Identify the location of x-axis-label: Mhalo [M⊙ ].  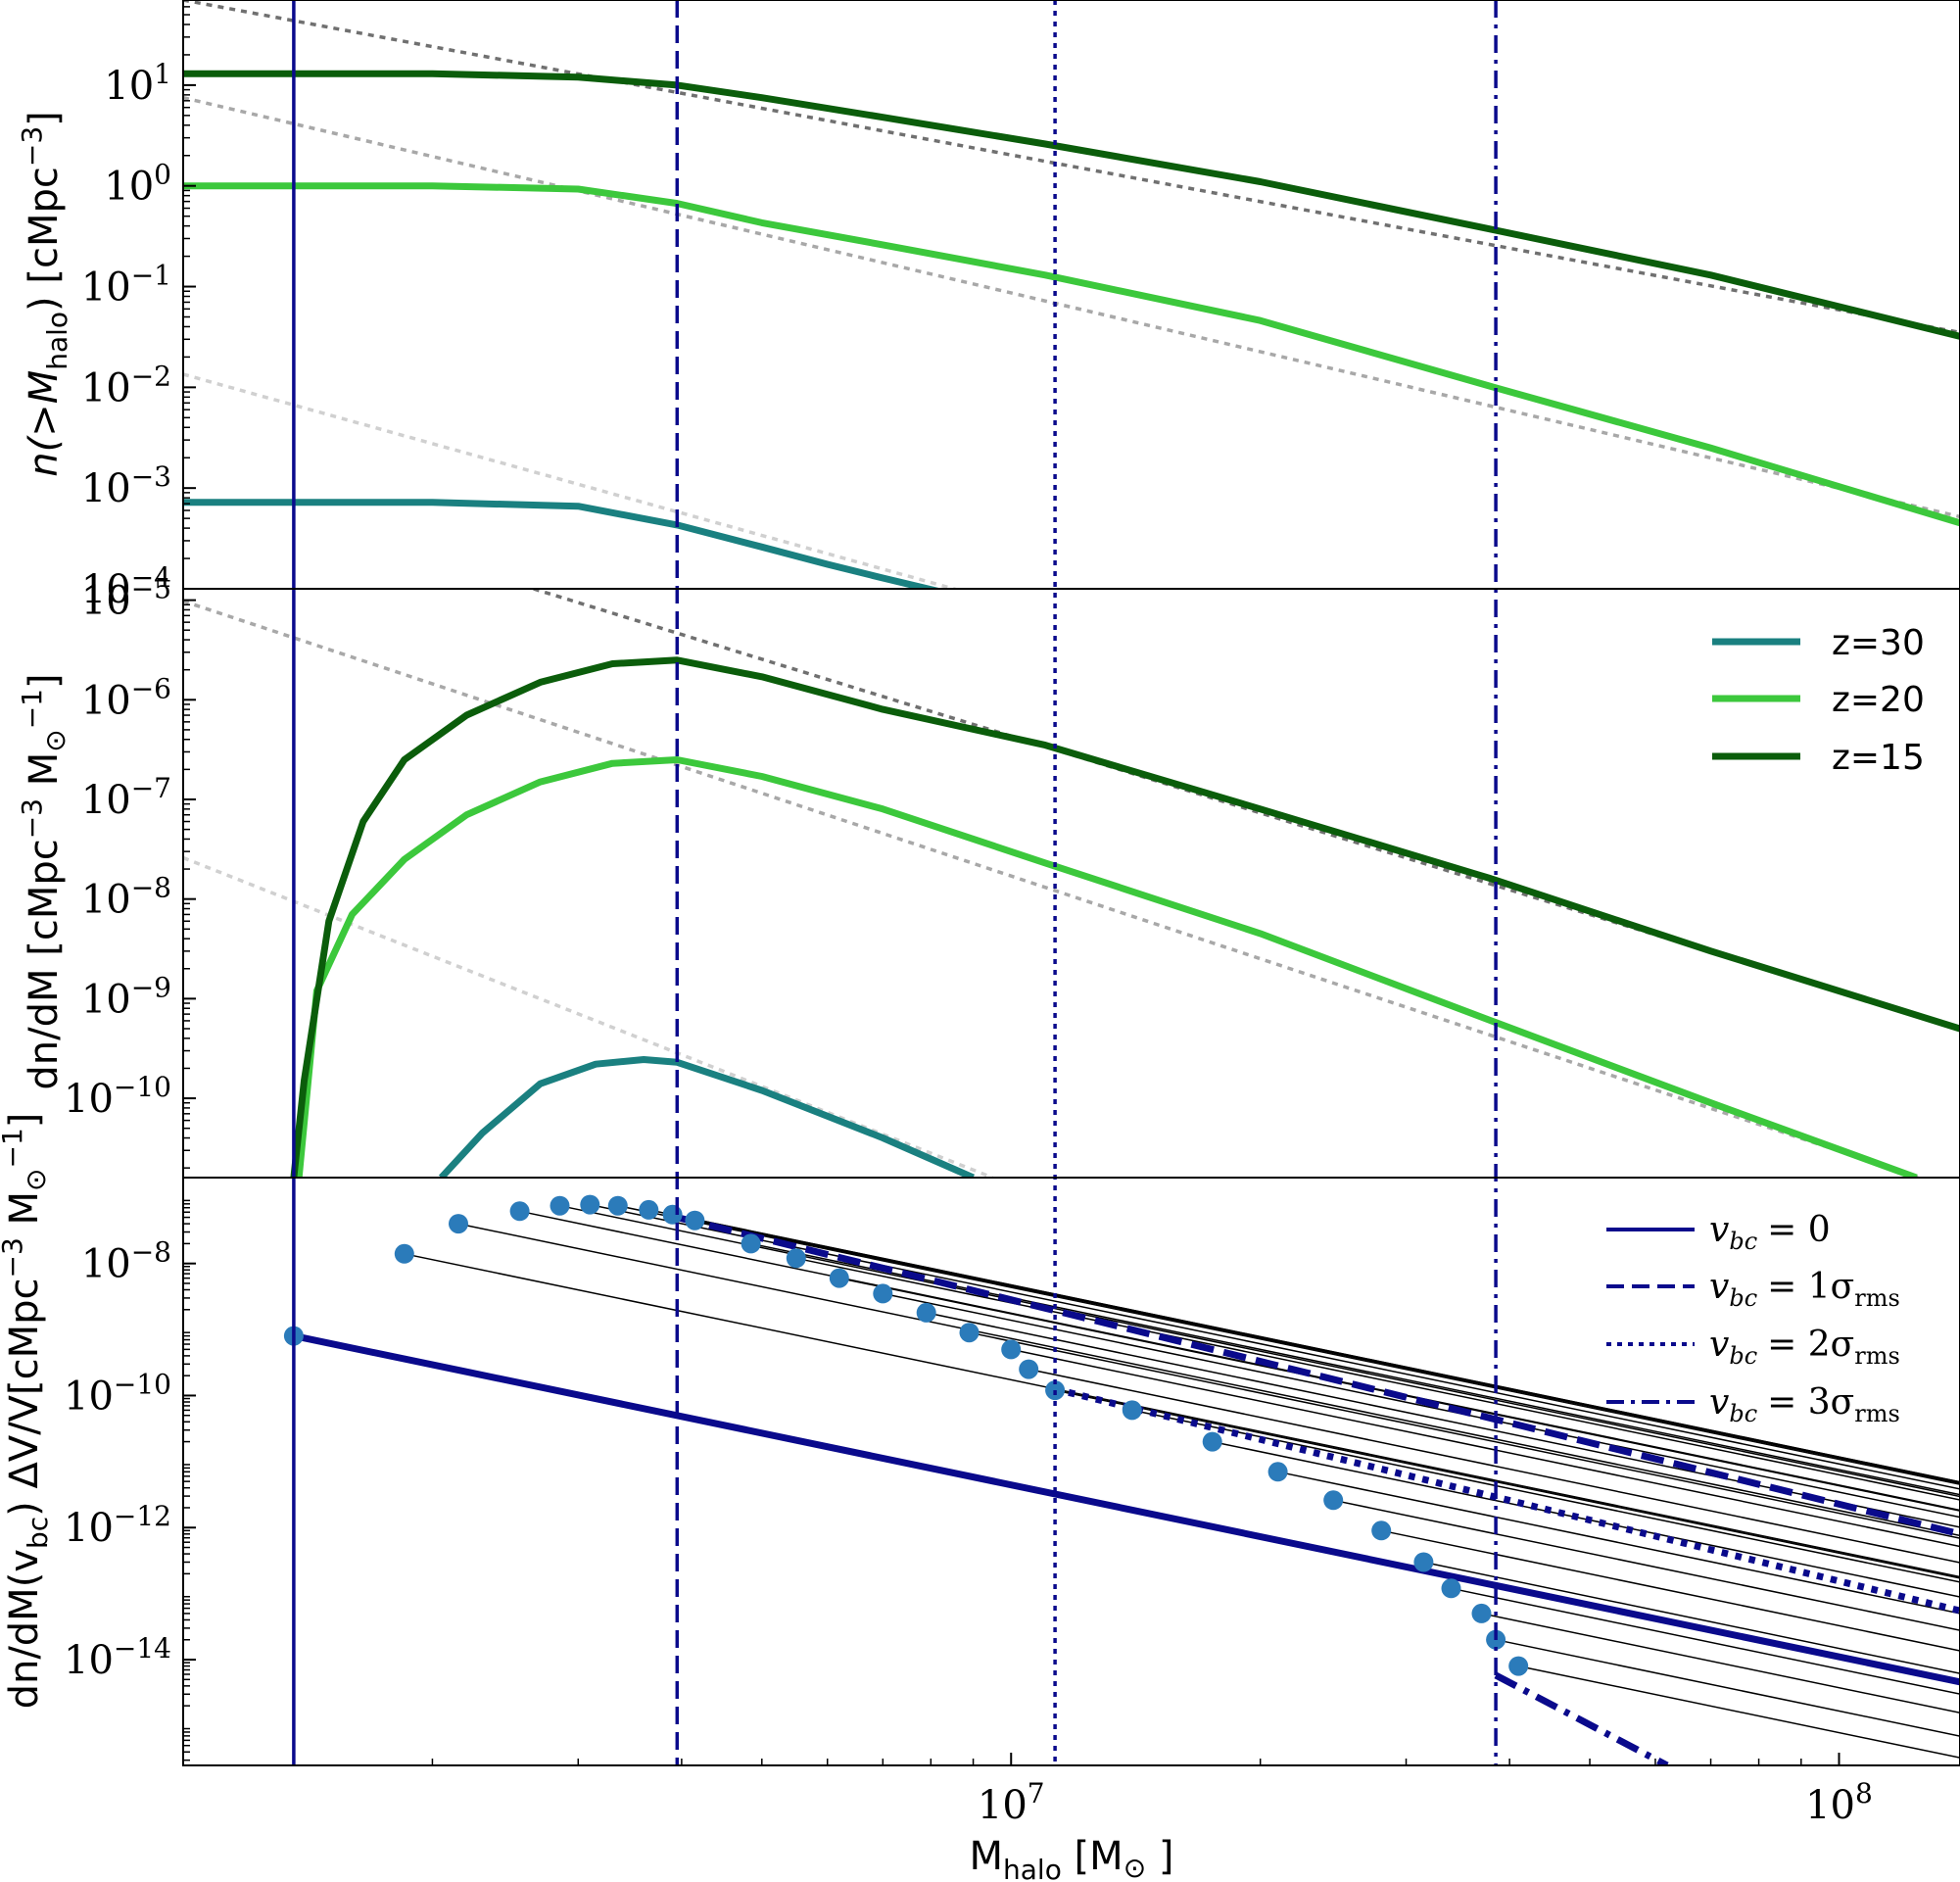
(1072, 1858).